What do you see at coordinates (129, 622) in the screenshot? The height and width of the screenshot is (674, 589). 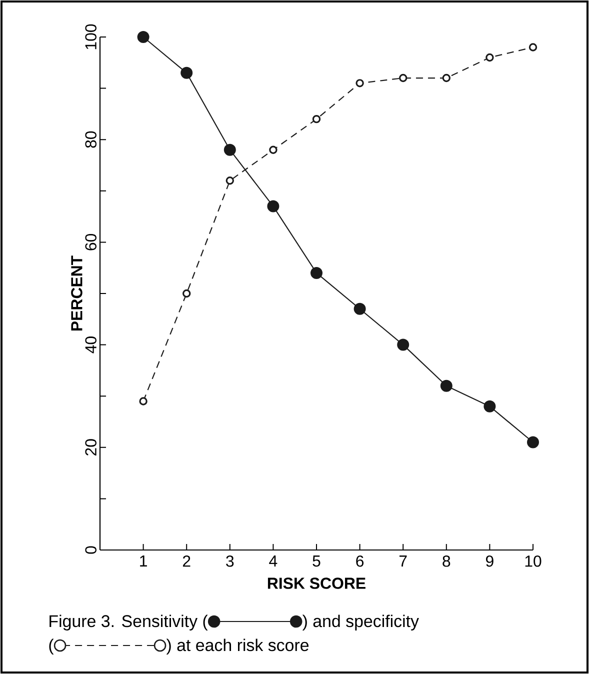 I see `caption: Figure 3. Sensitivity (` at bounding box center [129, 622].